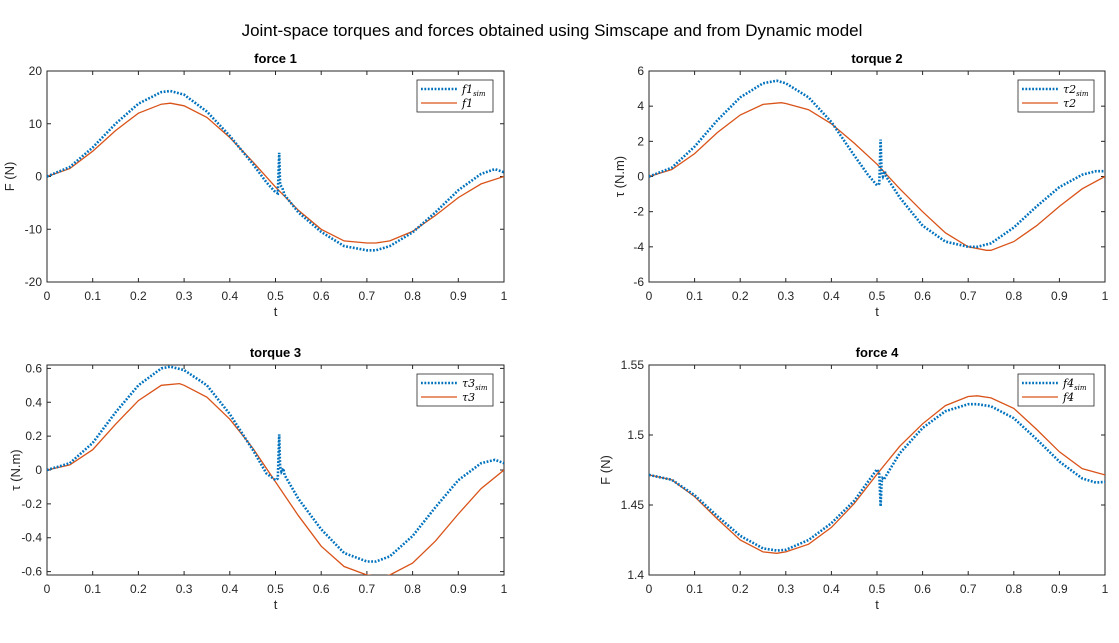 The image size is (1119, 643). Describe the element at coordinates (635, 435) in the screenshot. I see `y-tick-label: 1.5` at that location.